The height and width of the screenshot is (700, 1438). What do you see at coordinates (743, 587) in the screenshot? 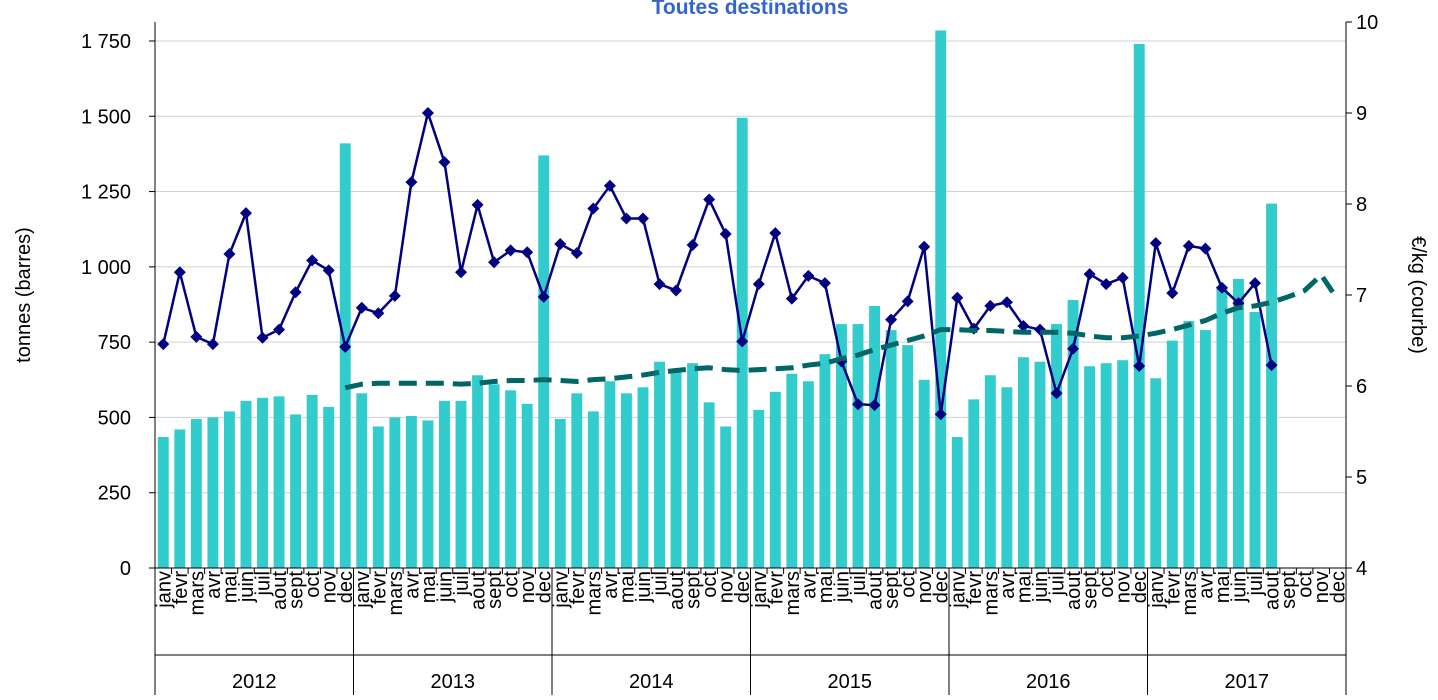
I see `x-tick-label: dec` at bounding box center [743, 587].